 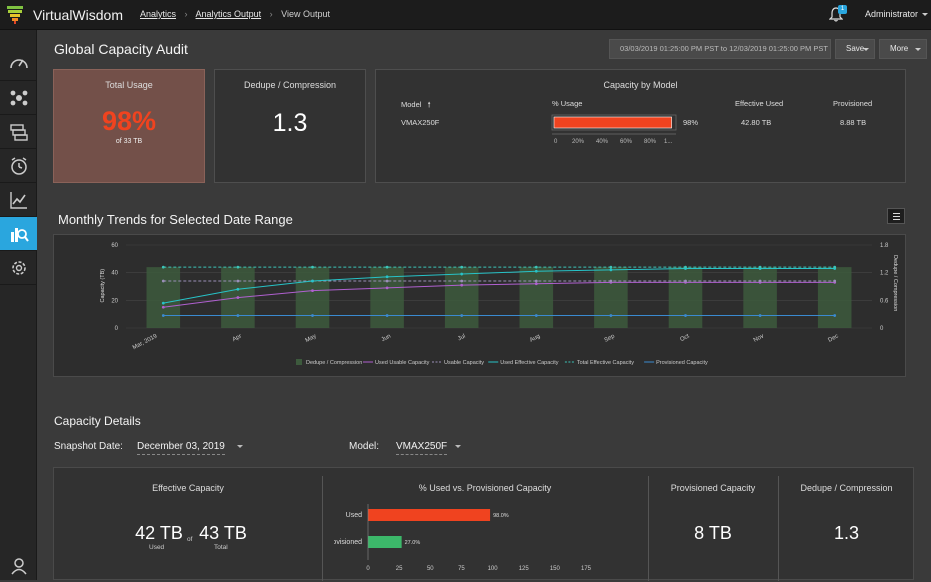 What do you see at coordinates (158, 14) in the screenshot?
I see `breadcrumb-analytics: Analytics` at bounding box center [158, 14].